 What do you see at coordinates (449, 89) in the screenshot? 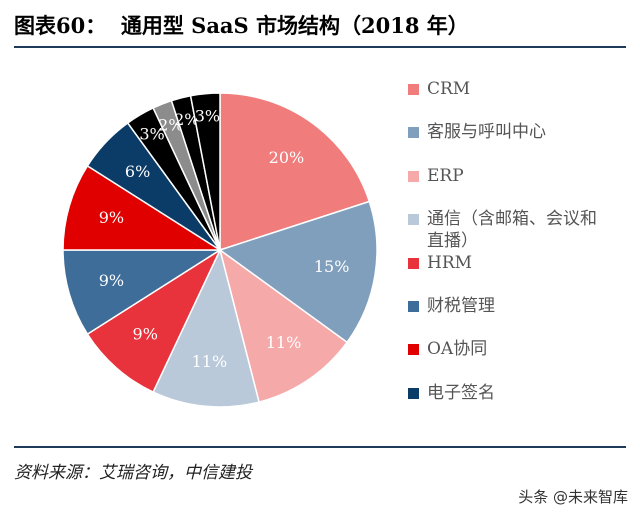
I see `legend-label: CRM` at bounding box center [449, 89].